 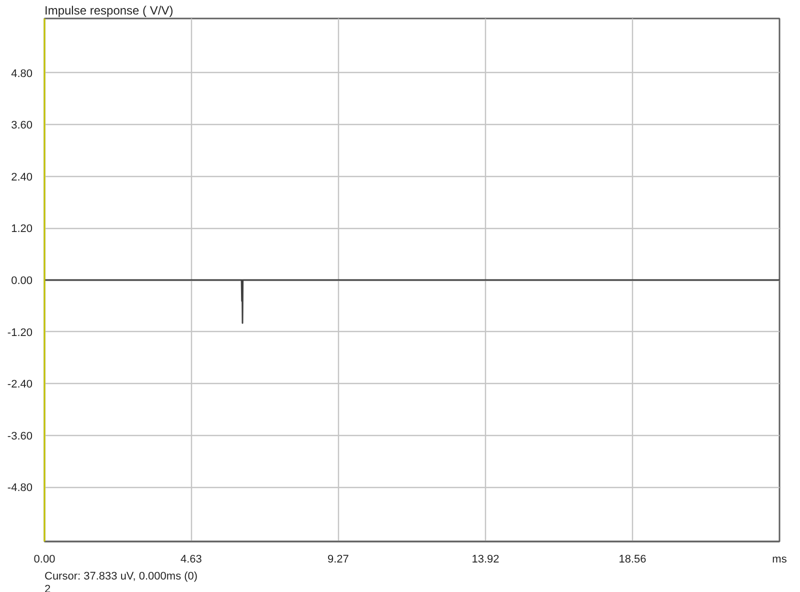 I want to click on x-tick-label: ms, so click(x=780, y=560).